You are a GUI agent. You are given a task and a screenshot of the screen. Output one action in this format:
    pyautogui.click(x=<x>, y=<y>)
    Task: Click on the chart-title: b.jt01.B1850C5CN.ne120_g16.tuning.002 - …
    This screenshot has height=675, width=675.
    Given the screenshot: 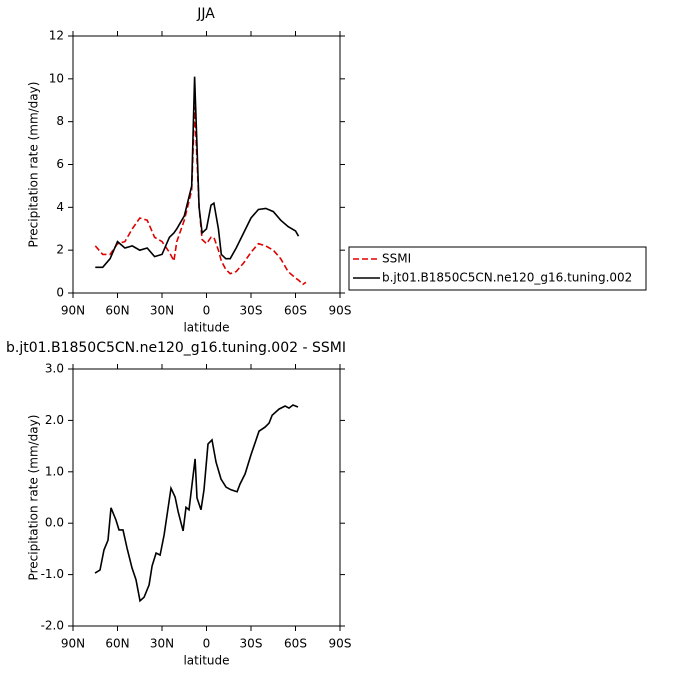 What is the action you would take?
    pyautogui.click(x=176, y=348)
    